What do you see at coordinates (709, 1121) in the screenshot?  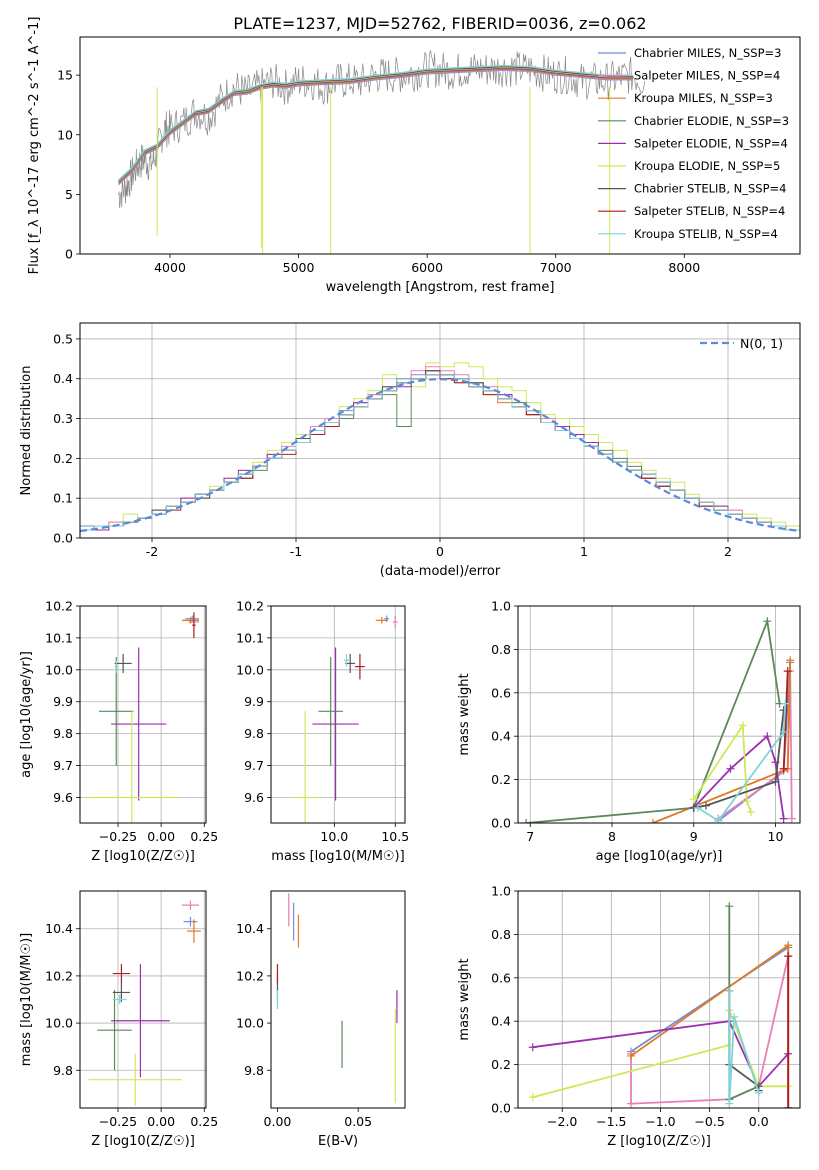 I see `x-tick-label: −0.5` at bounding box center [709, 1121].